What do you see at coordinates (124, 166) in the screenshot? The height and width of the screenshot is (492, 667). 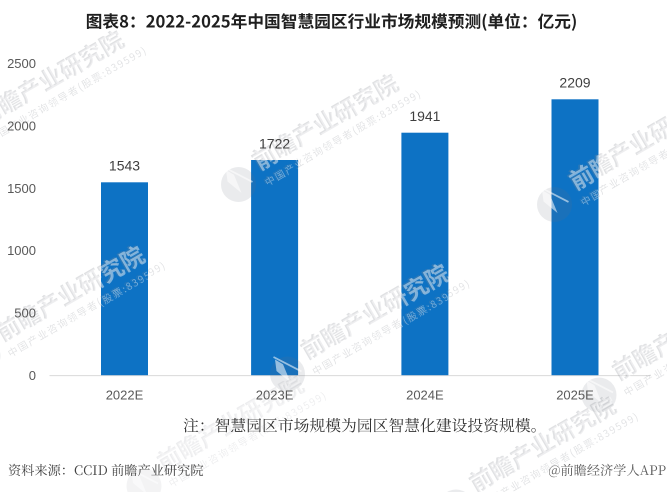 I see `svg-text: 1543` at bounding box center [124, 166].